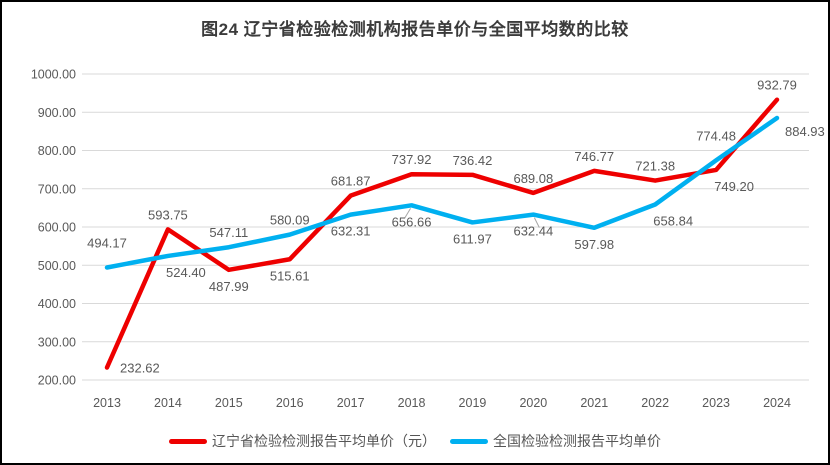 The image size is (830, 465). I want to click on x-axis-tick-label: 2023, so click(716, 403).